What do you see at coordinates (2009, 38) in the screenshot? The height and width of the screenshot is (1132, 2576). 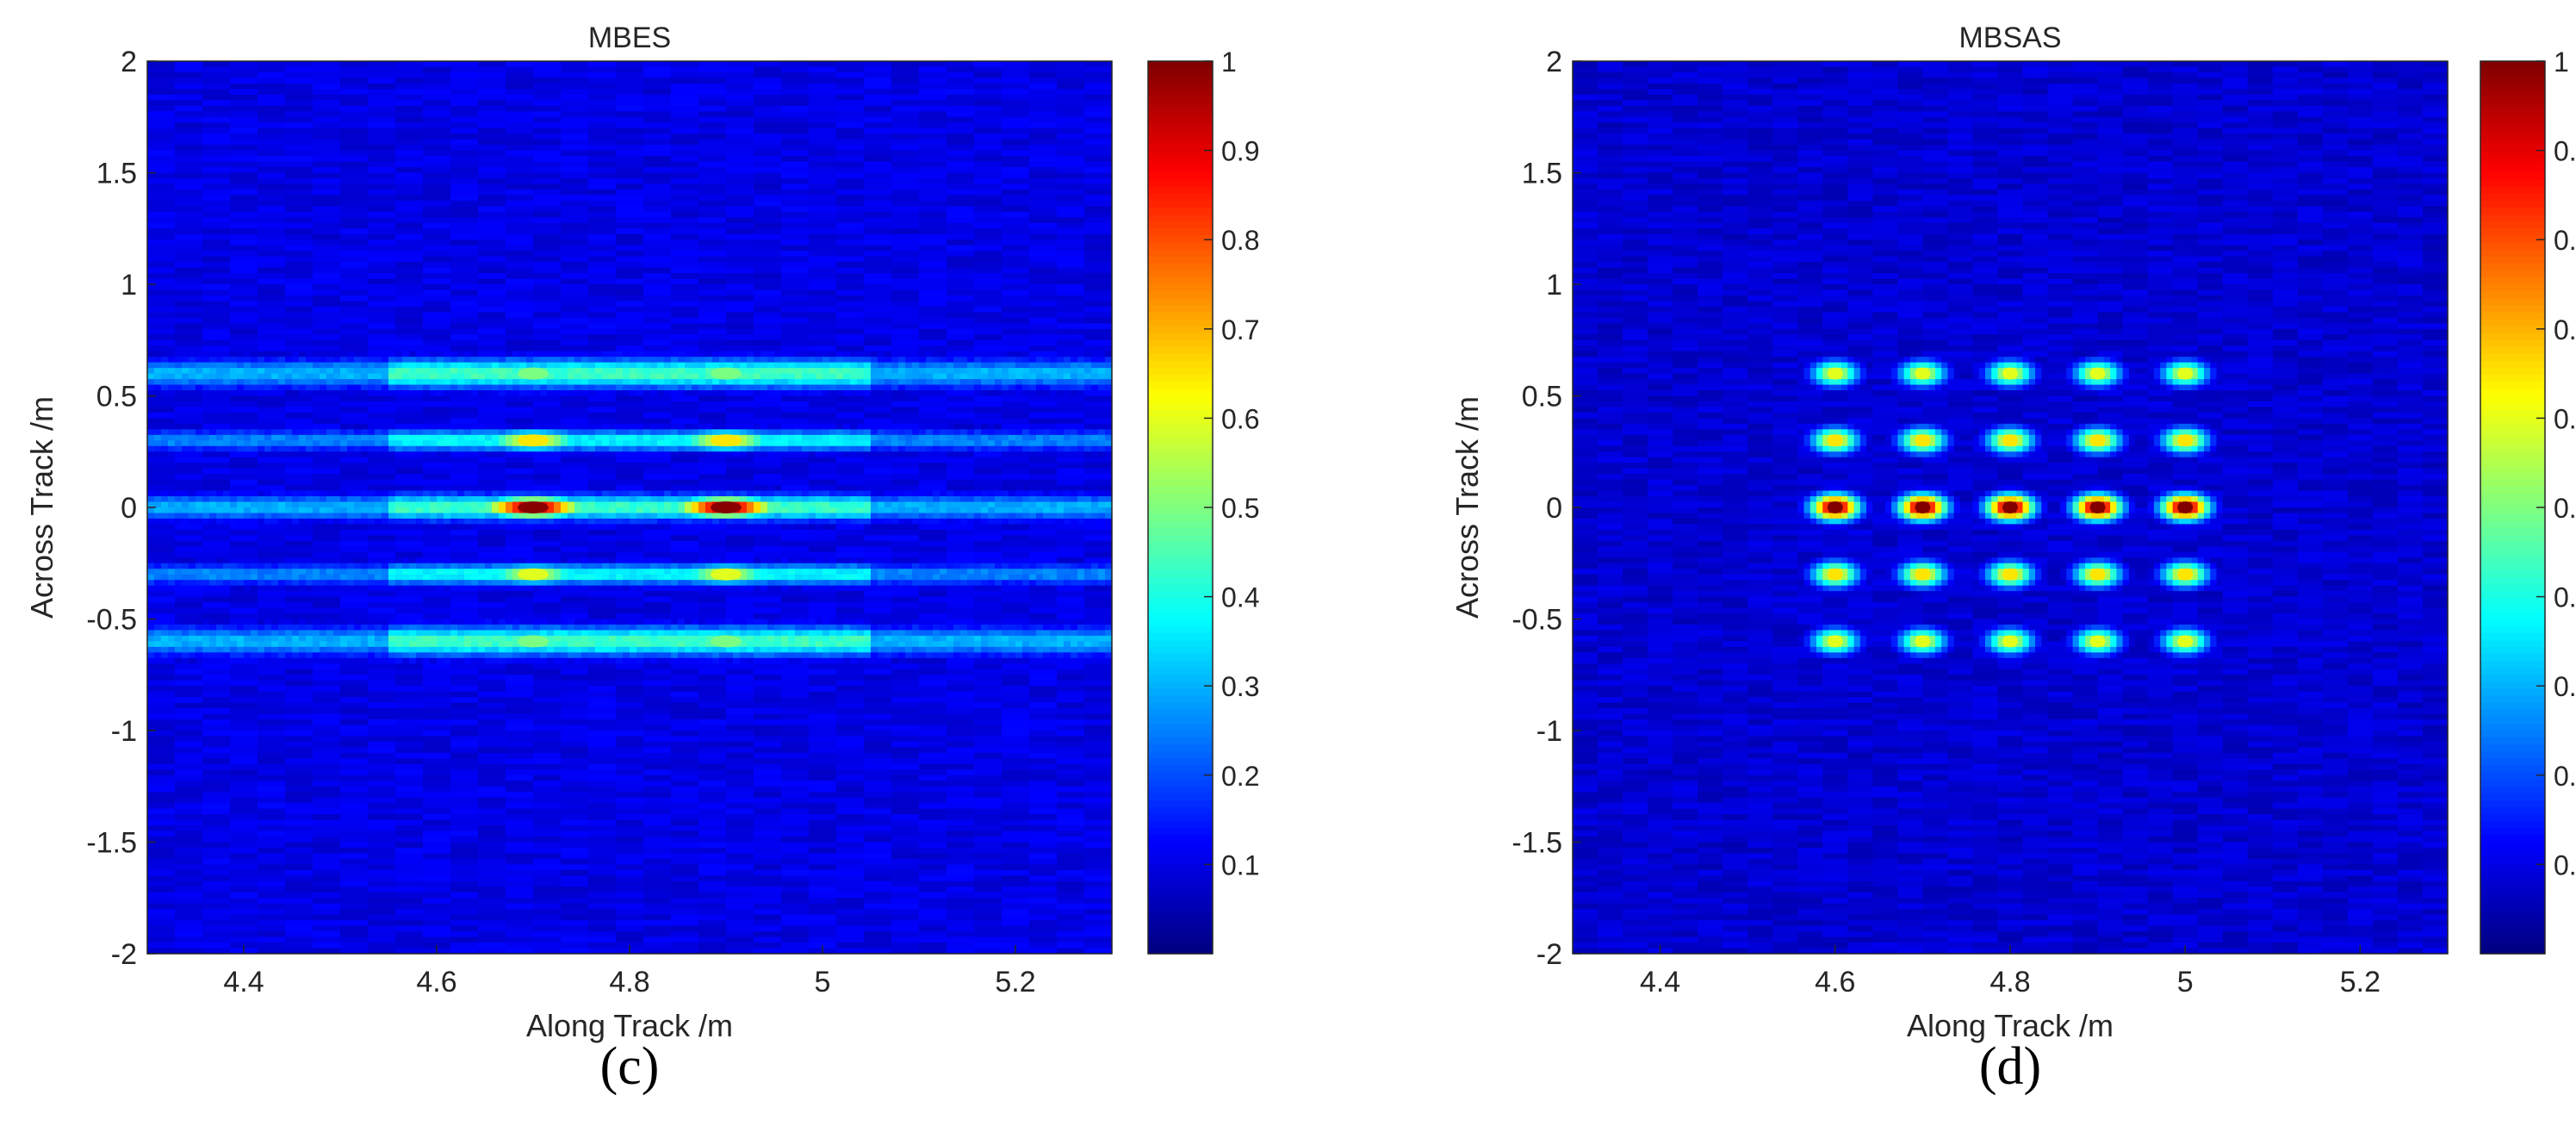 I see `chart-title: MBSAS` at bounding box center [2009, 38].